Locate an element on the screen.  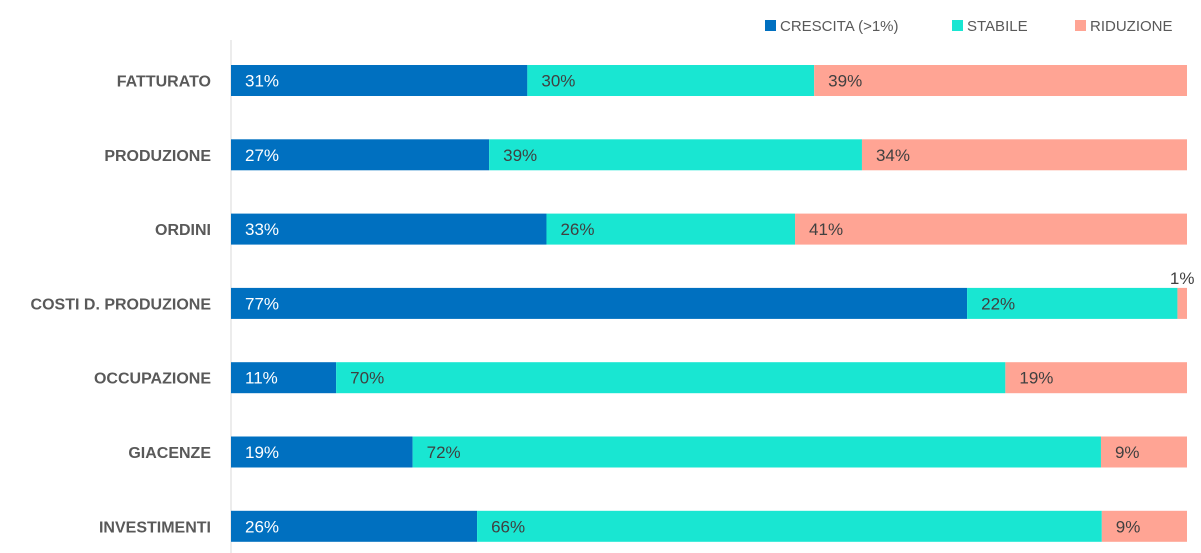
data-label-produzione-crescita-1: 27% is located at coordinates (262, 155).